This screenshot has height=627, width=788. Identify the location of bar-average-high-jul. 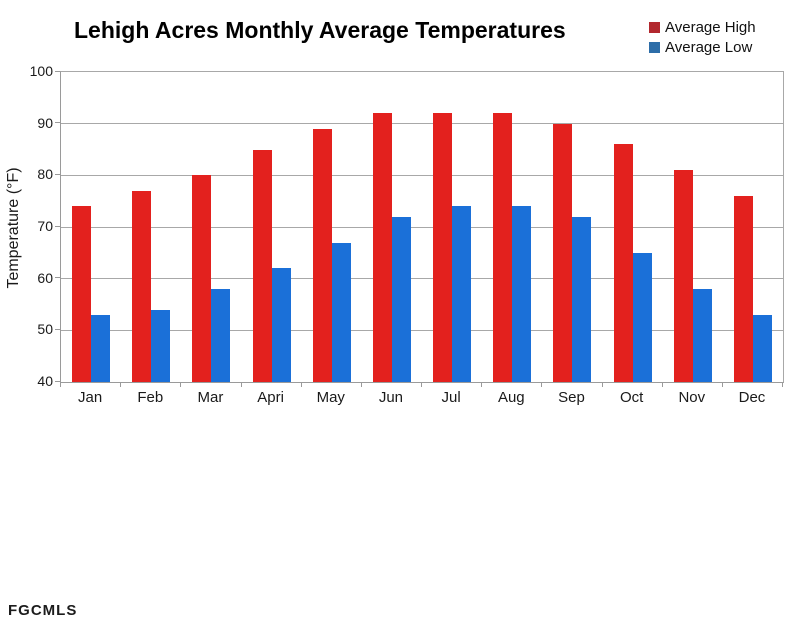
(443, 247).